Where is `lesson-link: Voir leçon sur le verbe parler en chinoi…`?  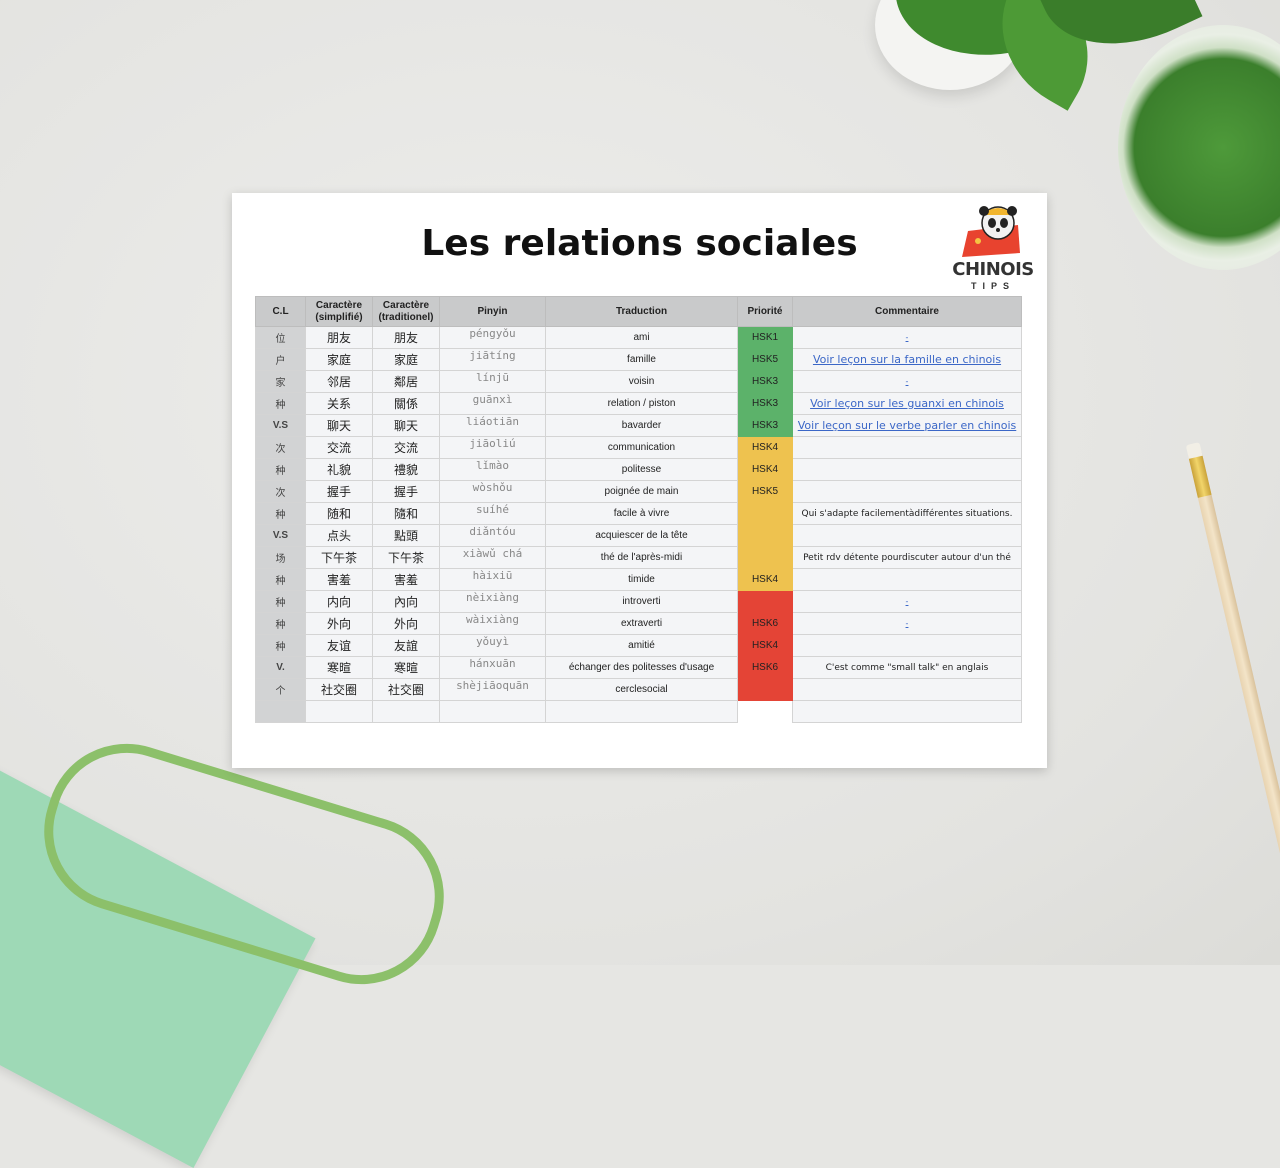
lesson-link: Voir leçon sur le verbe parler en chinoi… is located at coordinates (907, 425).